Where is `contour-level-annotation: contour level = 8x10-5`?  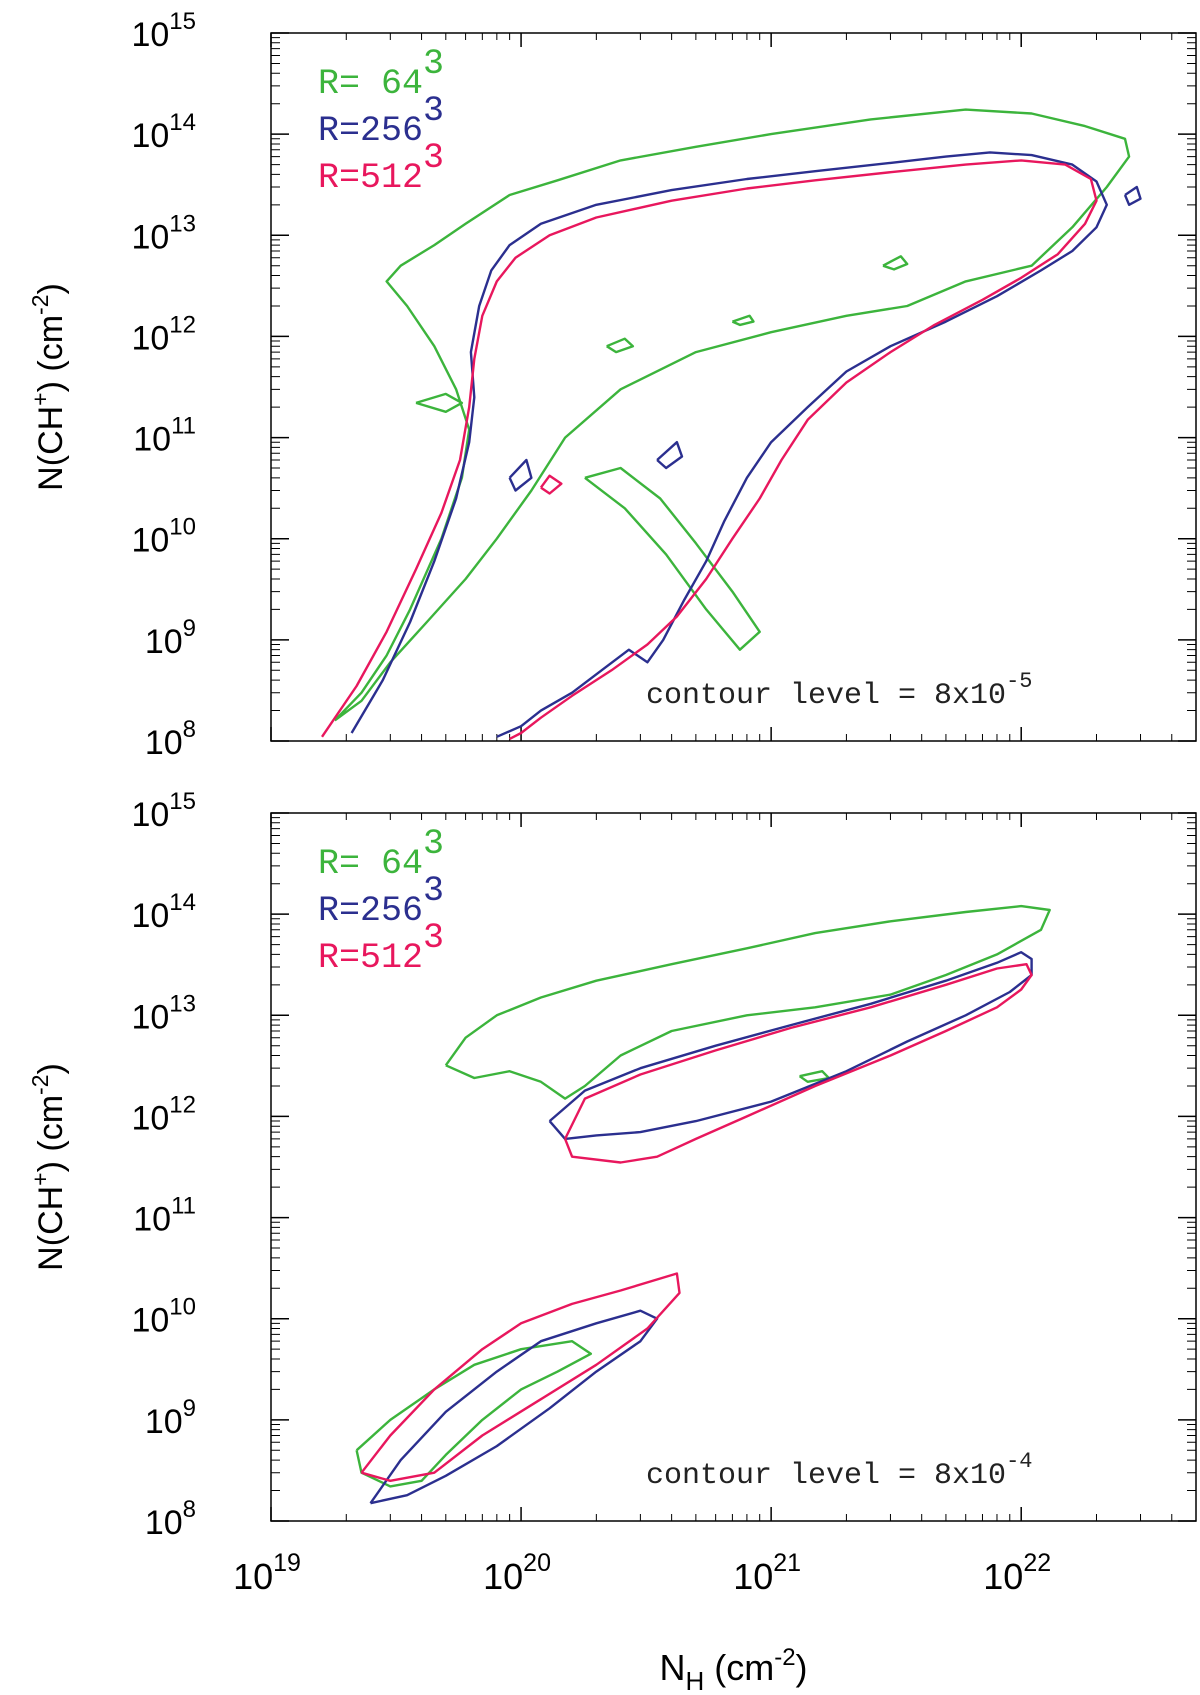 contour-level-annotation: contour level = 8x10-5 is located at coordinates (839, 691).